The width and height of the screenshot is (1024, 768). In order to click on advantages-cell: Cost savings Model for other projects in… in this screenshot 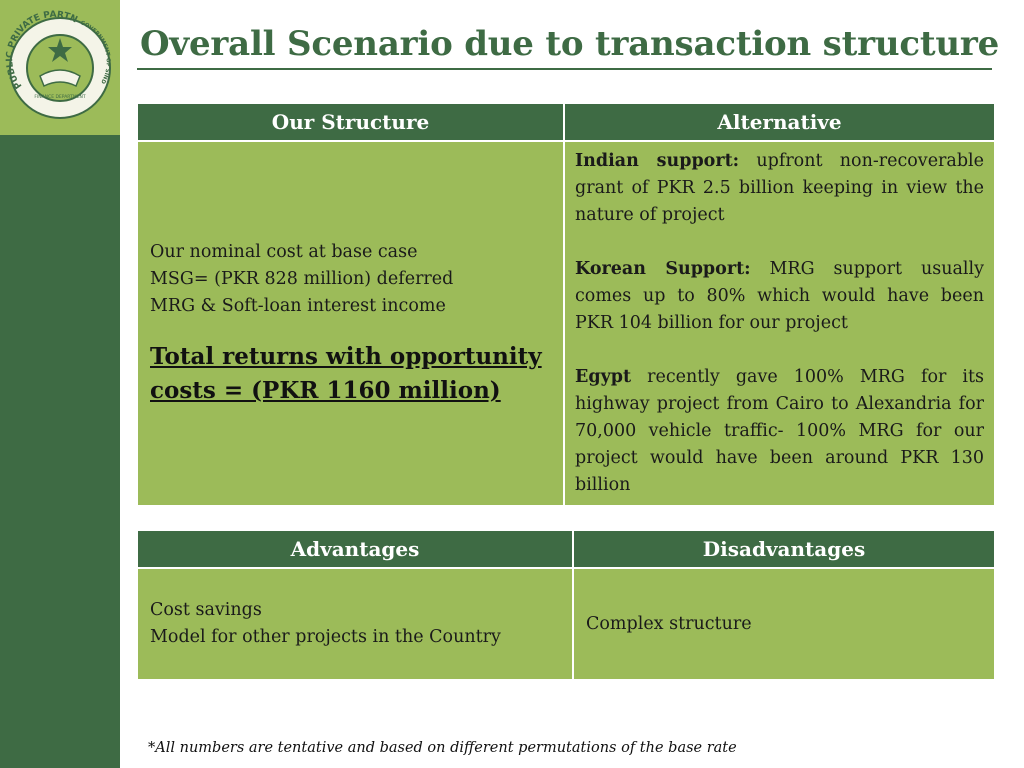, I will do `click(355, 624)`.